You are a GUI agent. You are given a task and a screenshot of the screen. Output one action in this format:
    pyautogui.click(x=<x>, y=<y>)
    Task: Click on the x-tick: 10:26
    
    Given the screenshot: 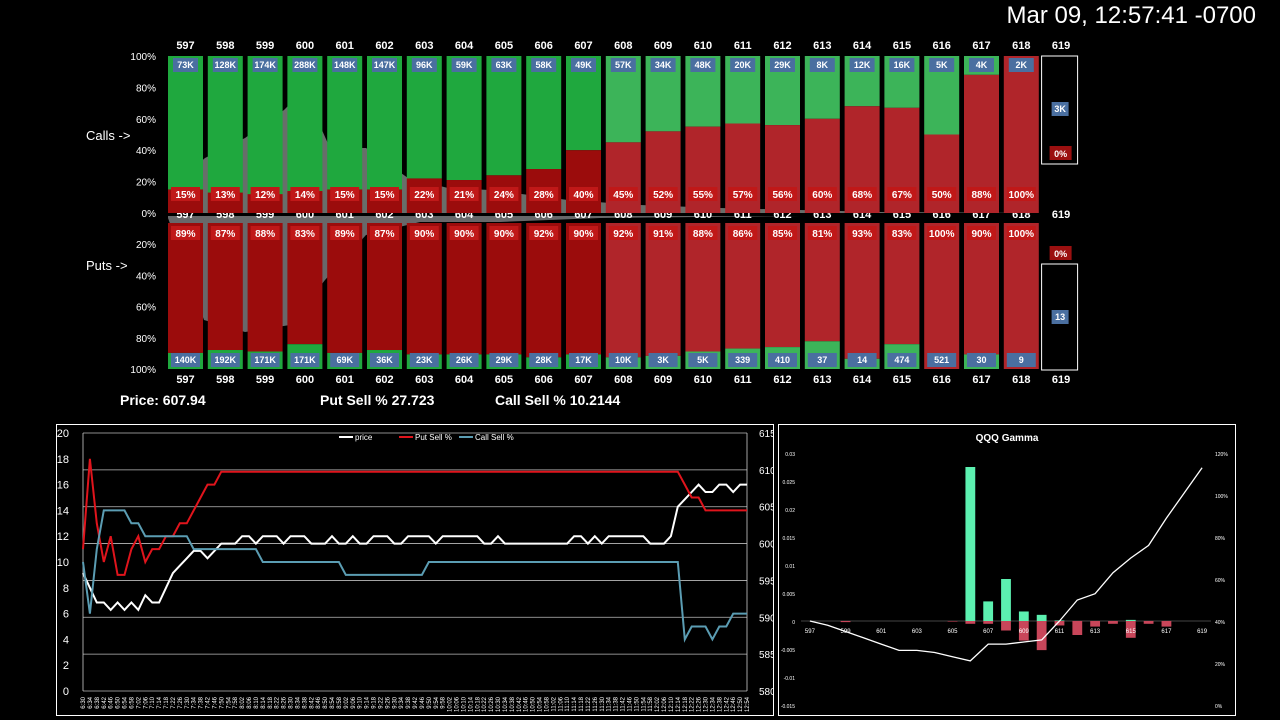 What is the action you would take?
    pyautogui.click(x=492, y=704)
    